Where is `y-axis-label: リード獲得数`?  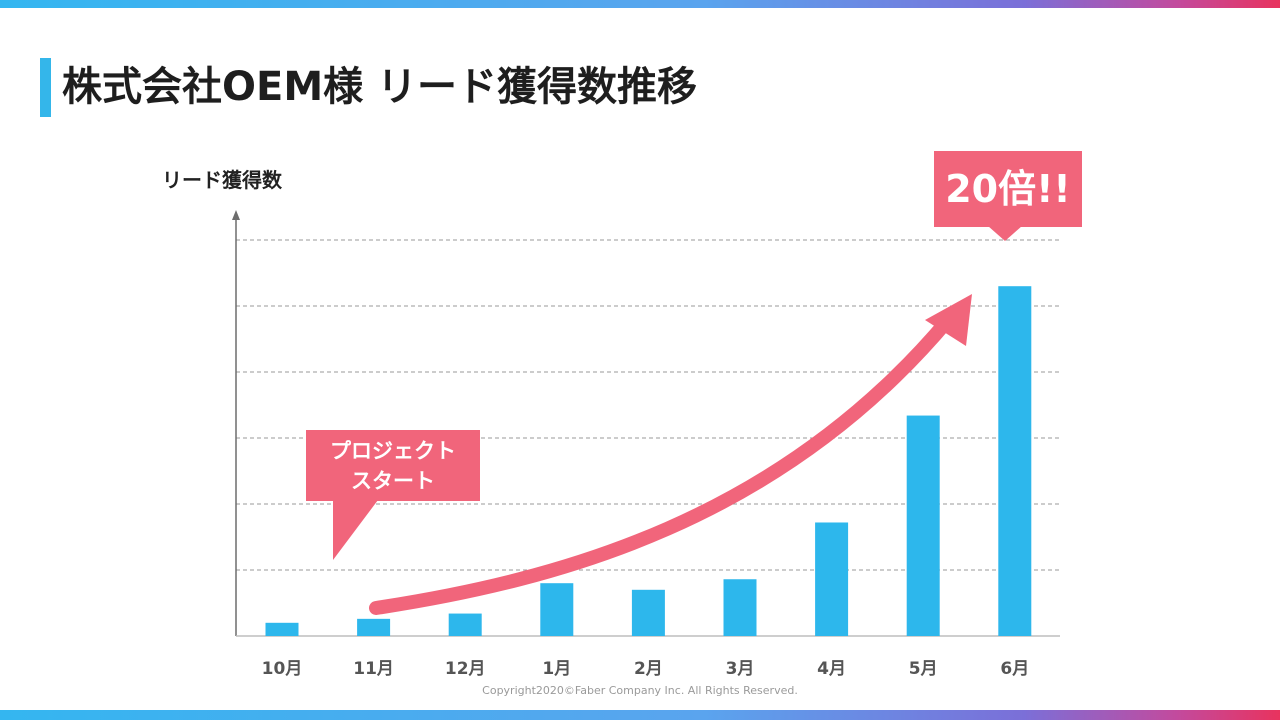
y-axis-label: リード獲得数 is located at coordinates (222, 180).